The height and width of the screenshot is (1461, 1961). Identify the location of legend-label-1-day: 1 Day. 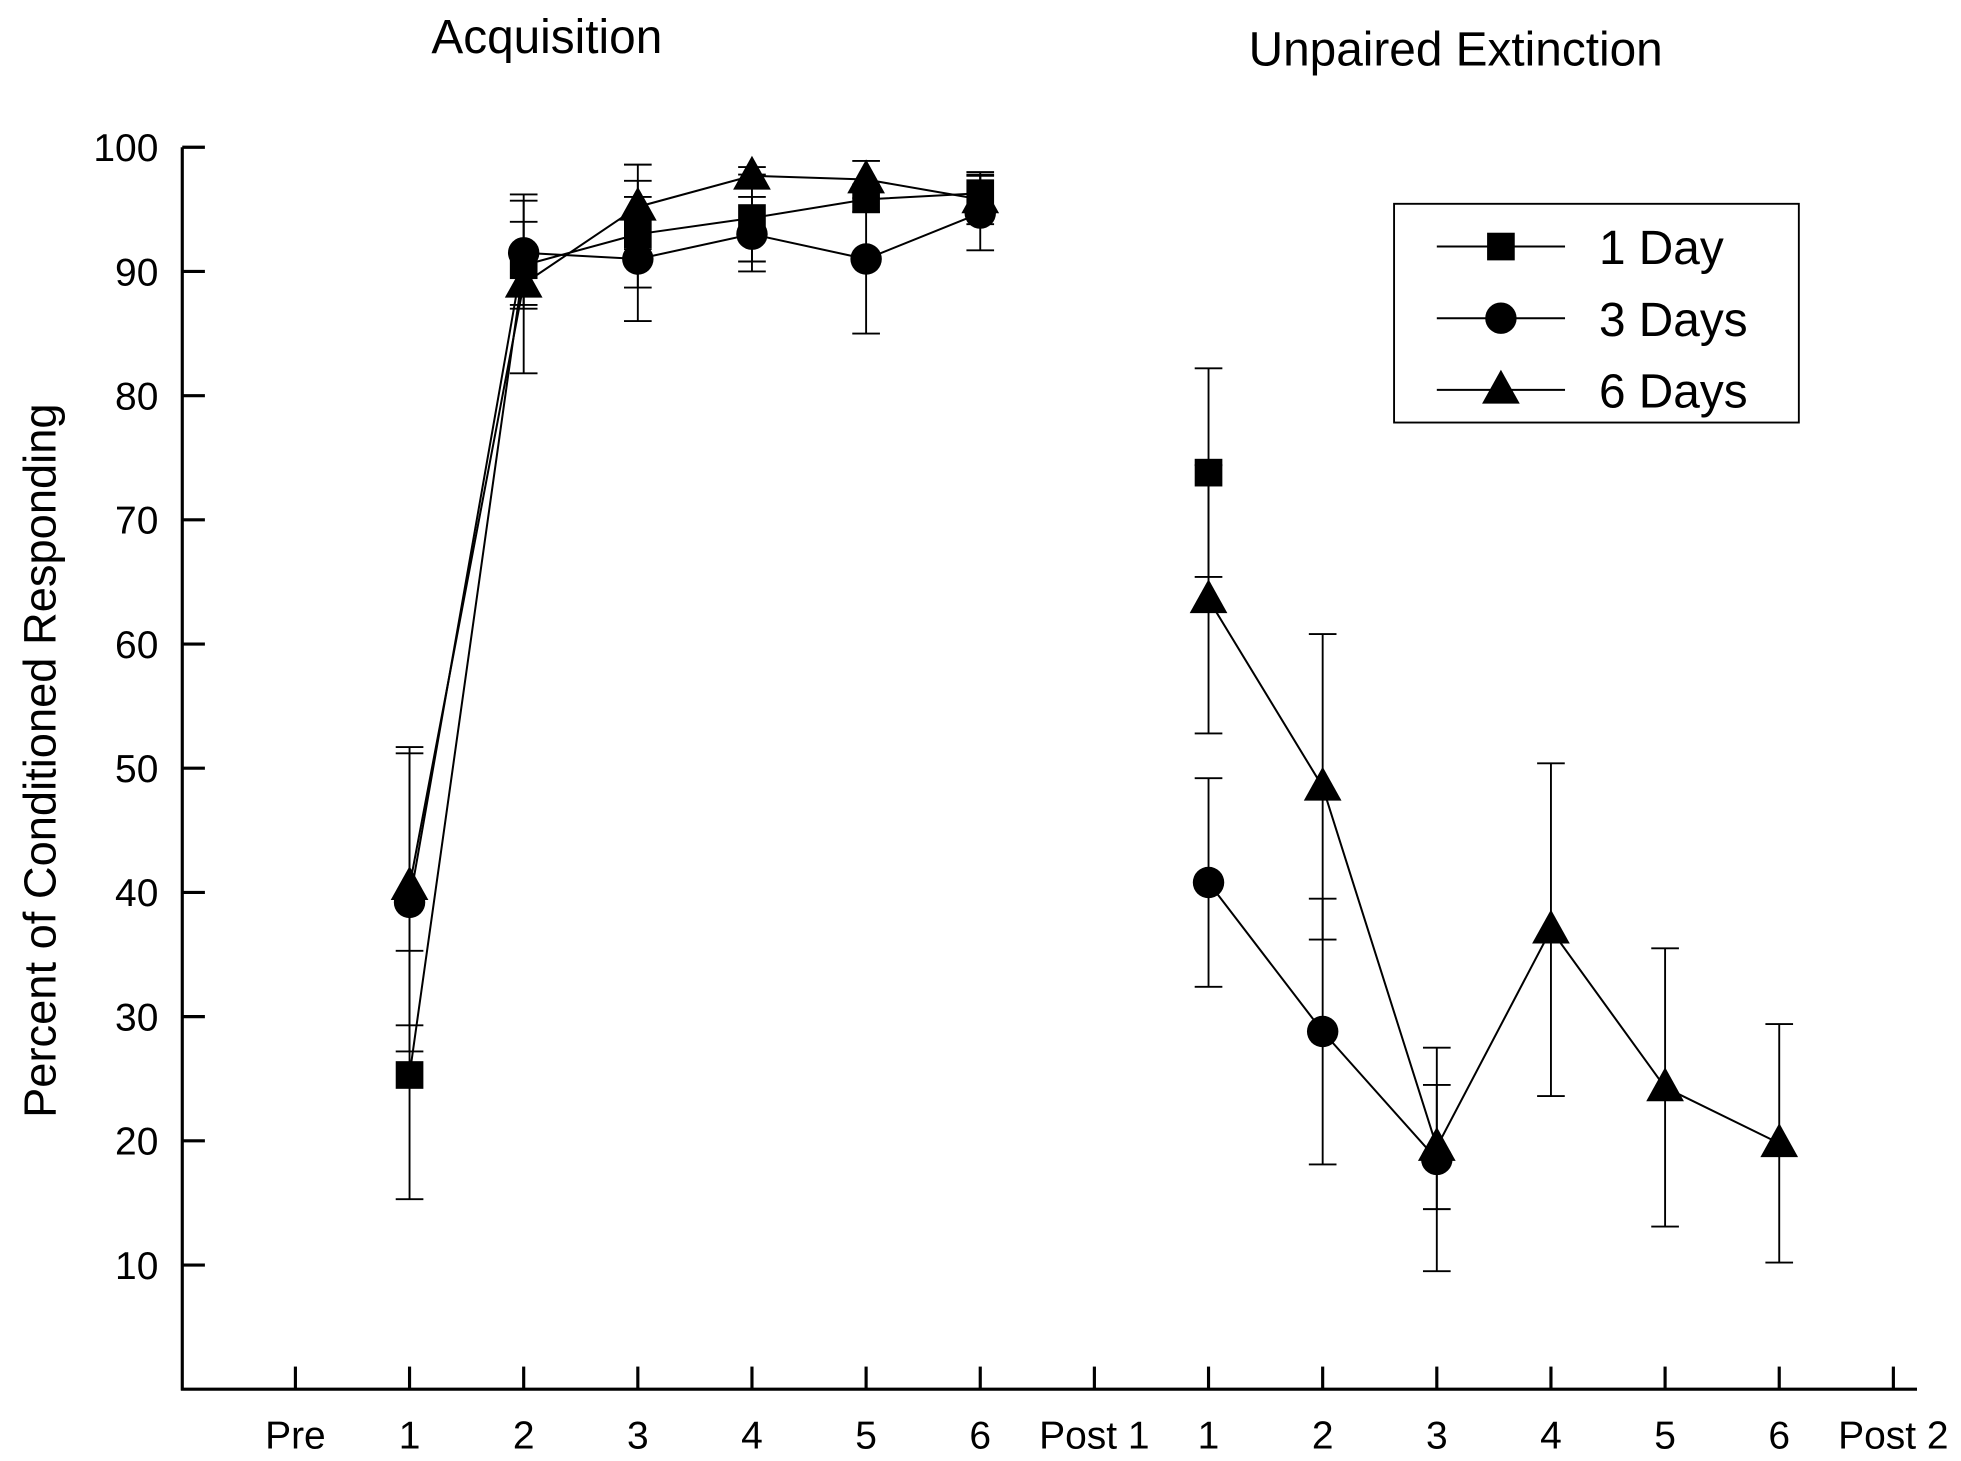
(1661, 248).